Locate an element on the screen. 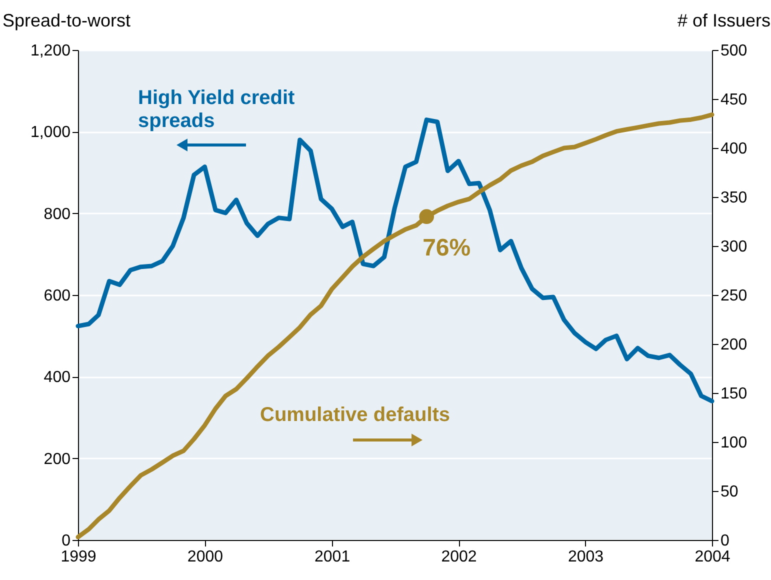  series-label: High Yield credit spreads is located at coordinates (217, 109).